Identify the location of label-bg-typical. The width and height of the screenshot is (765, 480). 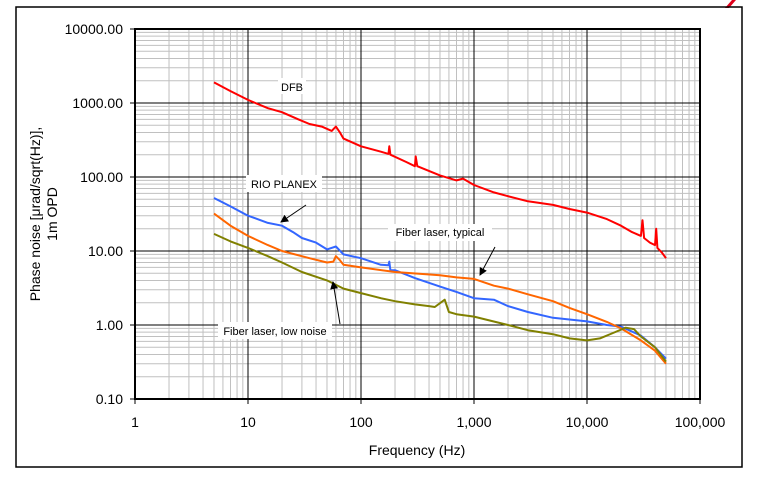
(440, 232).